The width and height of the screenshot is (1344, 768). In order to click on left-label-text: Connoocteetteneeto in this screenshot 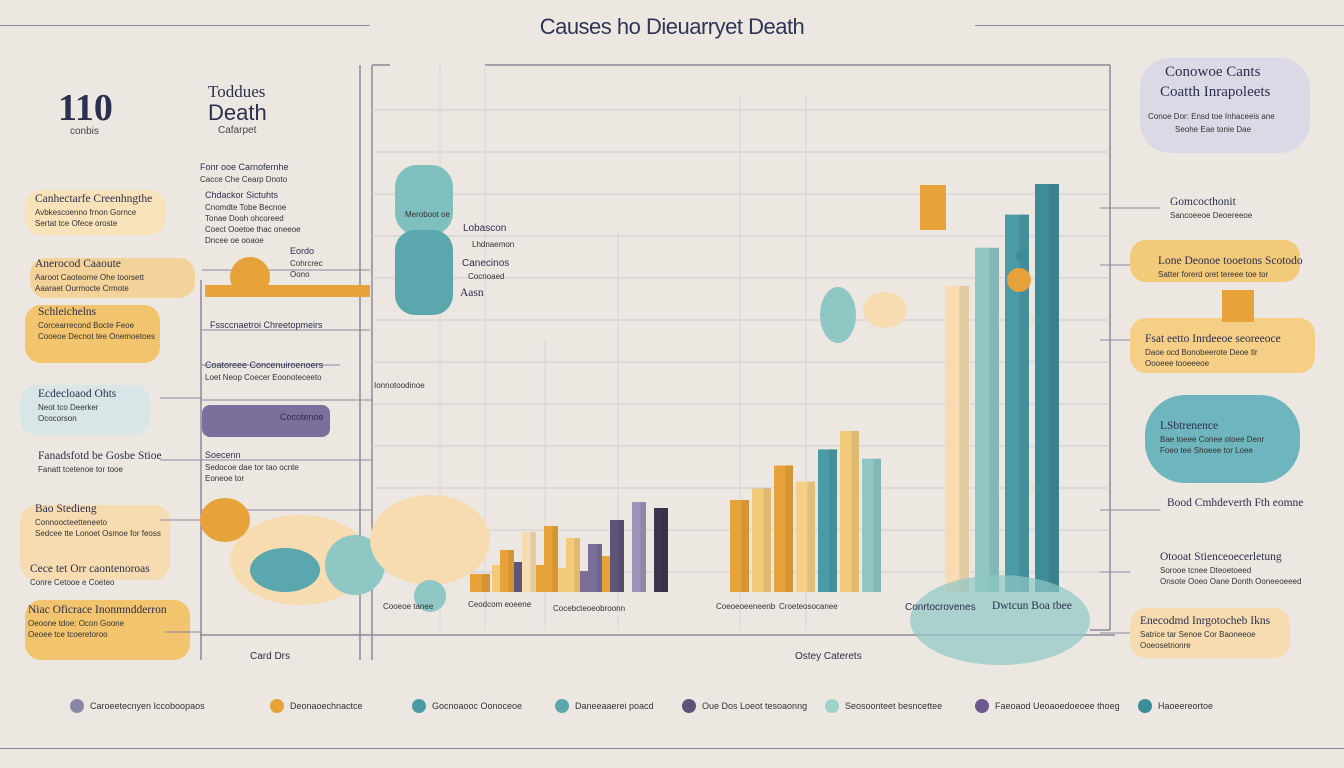, I will do `click(71, 522)`.